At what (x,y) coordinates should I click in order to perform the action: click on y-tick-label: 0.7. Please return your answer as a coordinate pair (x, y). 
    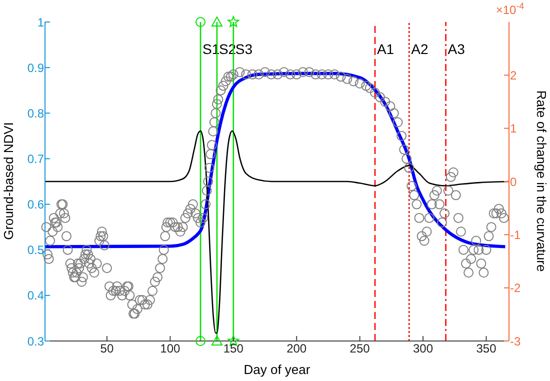
    Looking at the image, I should click on (35, 159).